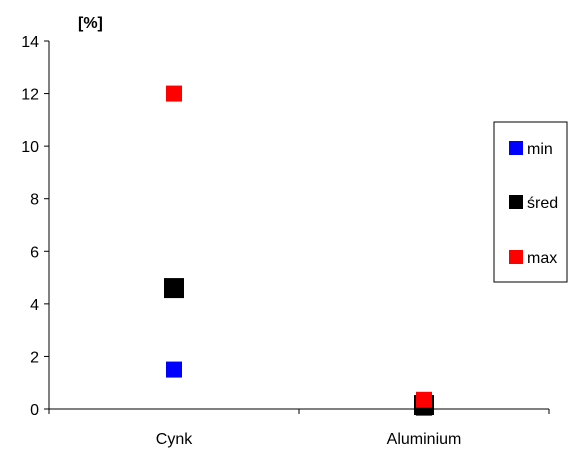  Describe the element at coordinates (30, 147) in the screenshot. I see `y-tick-label: 10` at that location.